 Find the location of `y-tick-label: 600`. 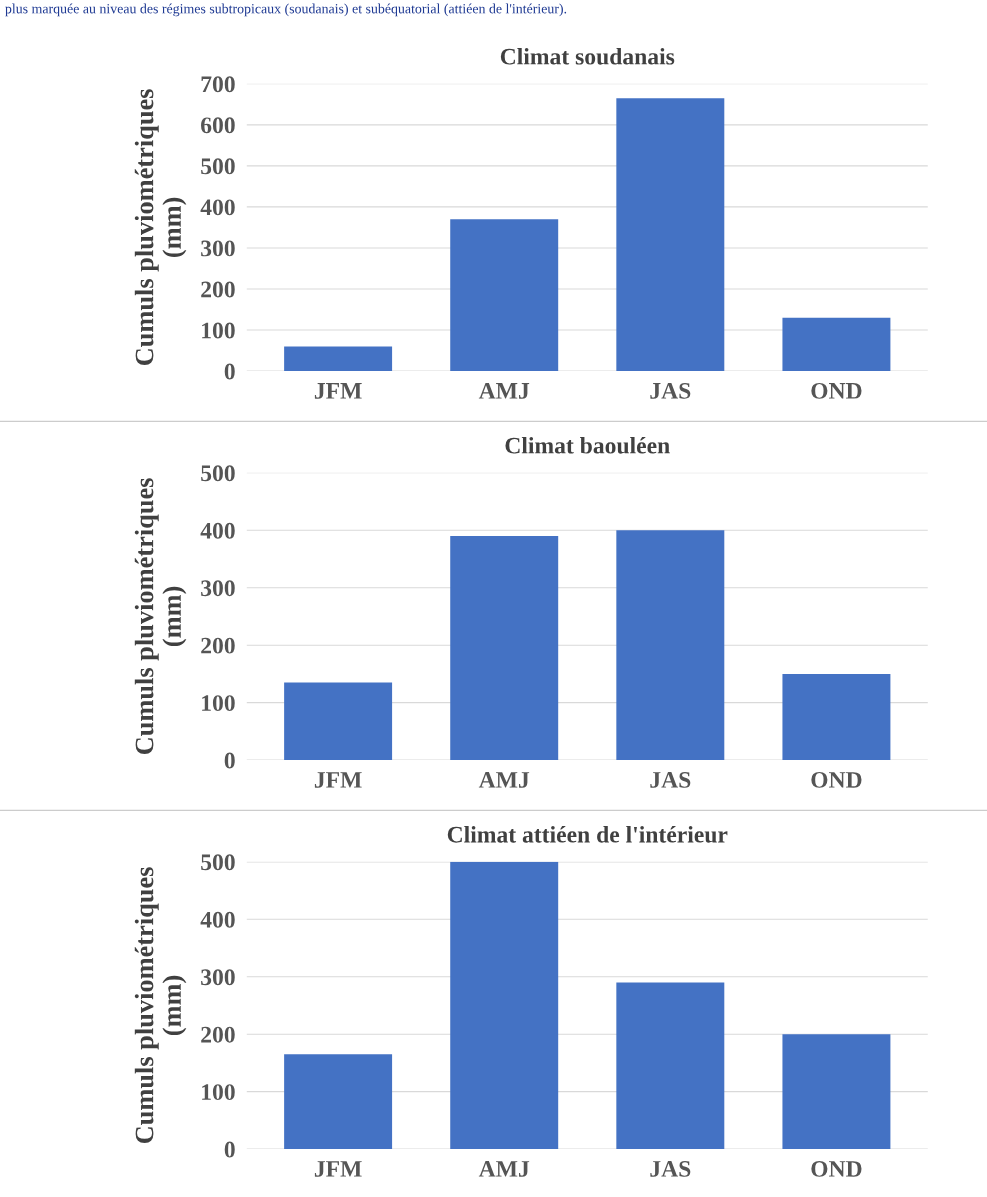

y-tick-label: 600 is located at coordinates (218, 125).